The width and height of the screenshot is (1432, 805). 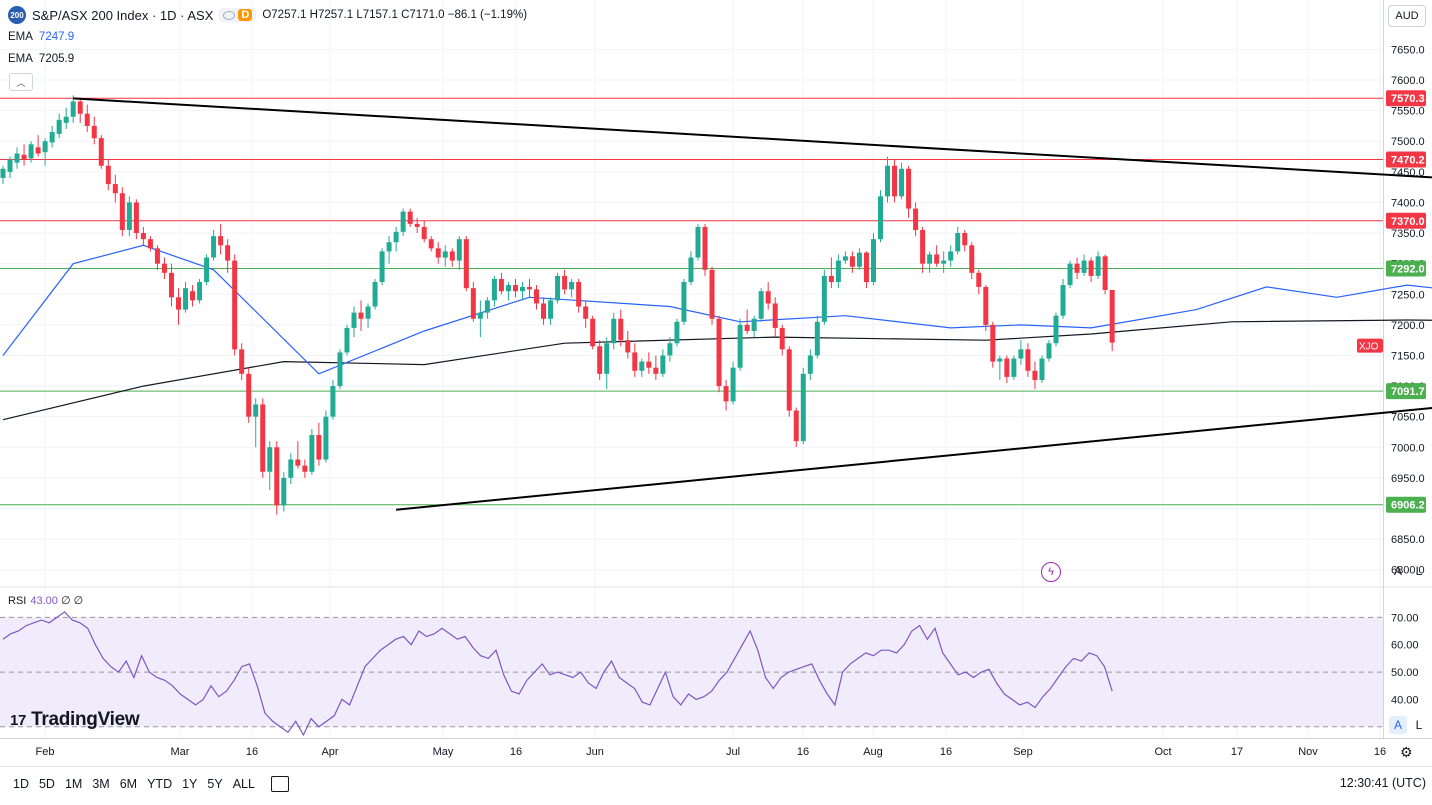 What do you see at coordinates (1406, 752) in the screenshot?
I see `settings-gear-icon: ⚙` at bounding box center [1406, 752].